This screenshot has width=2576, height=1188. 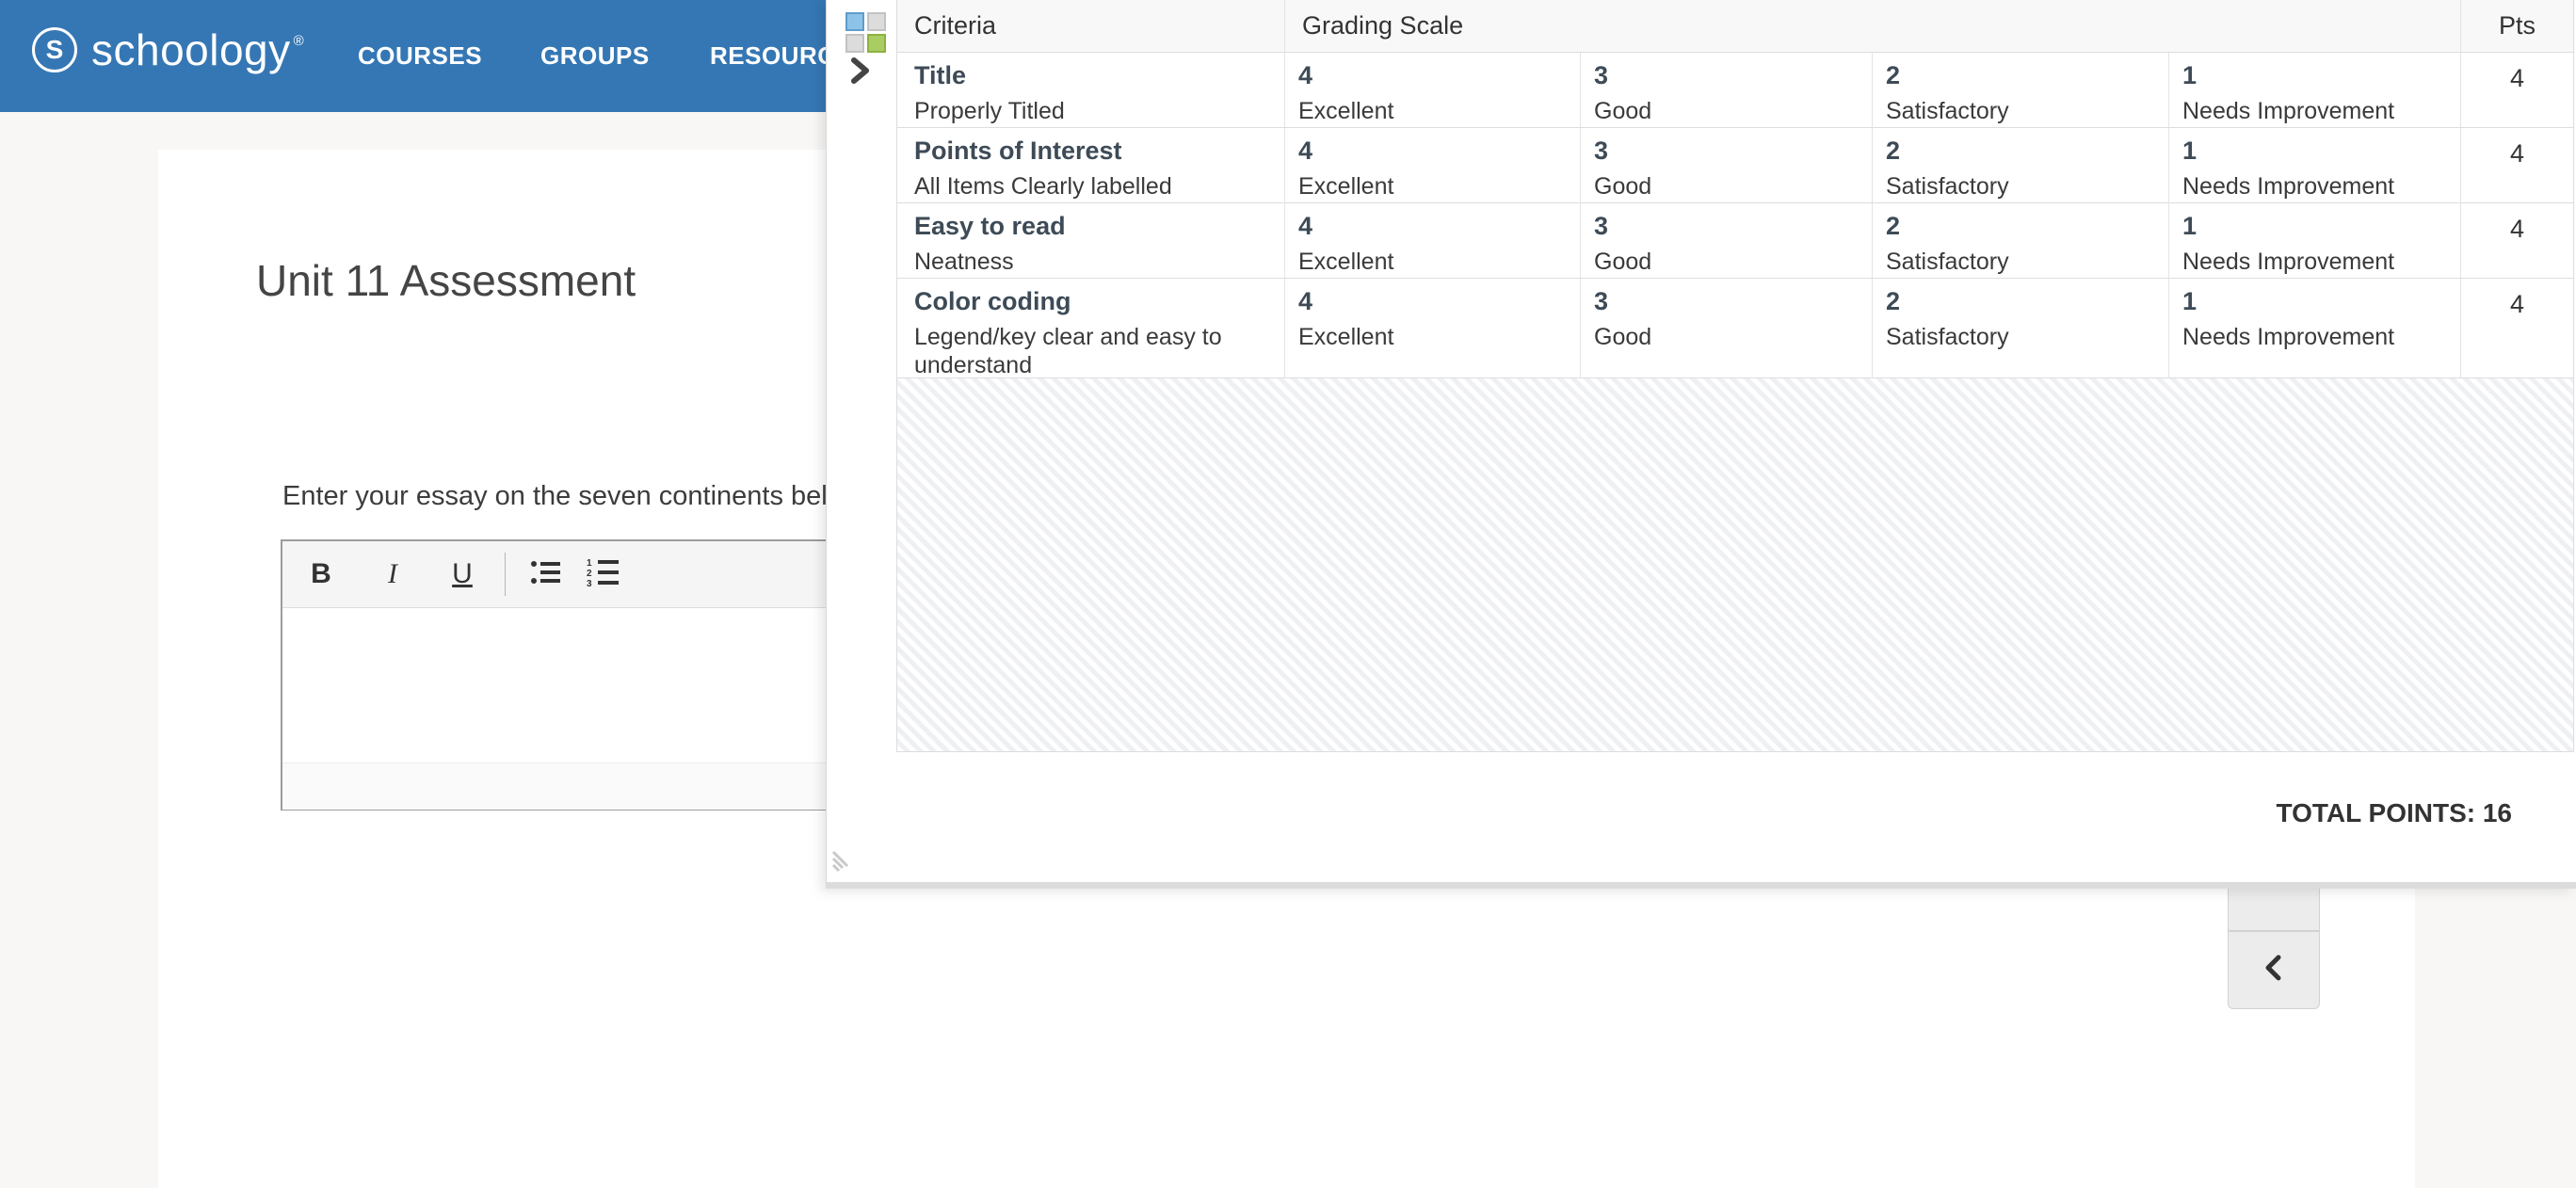 What do you see at coordinates (1018, 150) in the screenshot?
I see `criterion-title: Points of Interest` at bounding box center [1018, 150].